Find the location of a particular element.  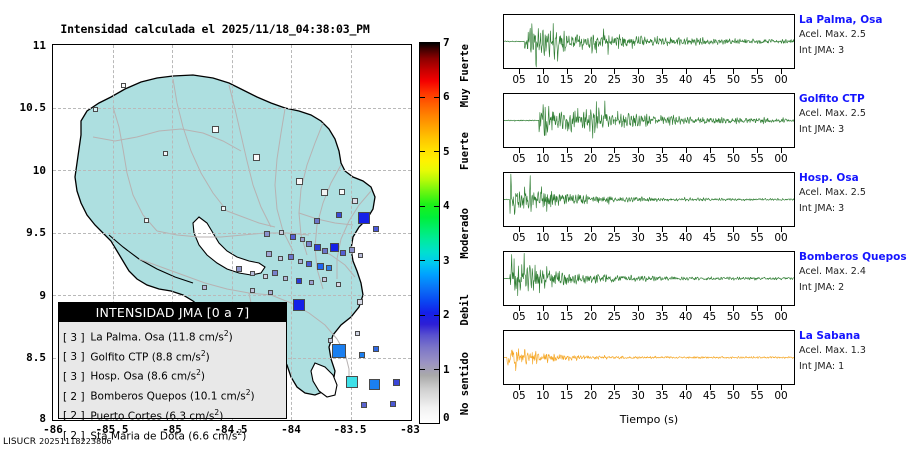

legend-entry-station: Bomberos Quepos is located at coordinates (138, 396).